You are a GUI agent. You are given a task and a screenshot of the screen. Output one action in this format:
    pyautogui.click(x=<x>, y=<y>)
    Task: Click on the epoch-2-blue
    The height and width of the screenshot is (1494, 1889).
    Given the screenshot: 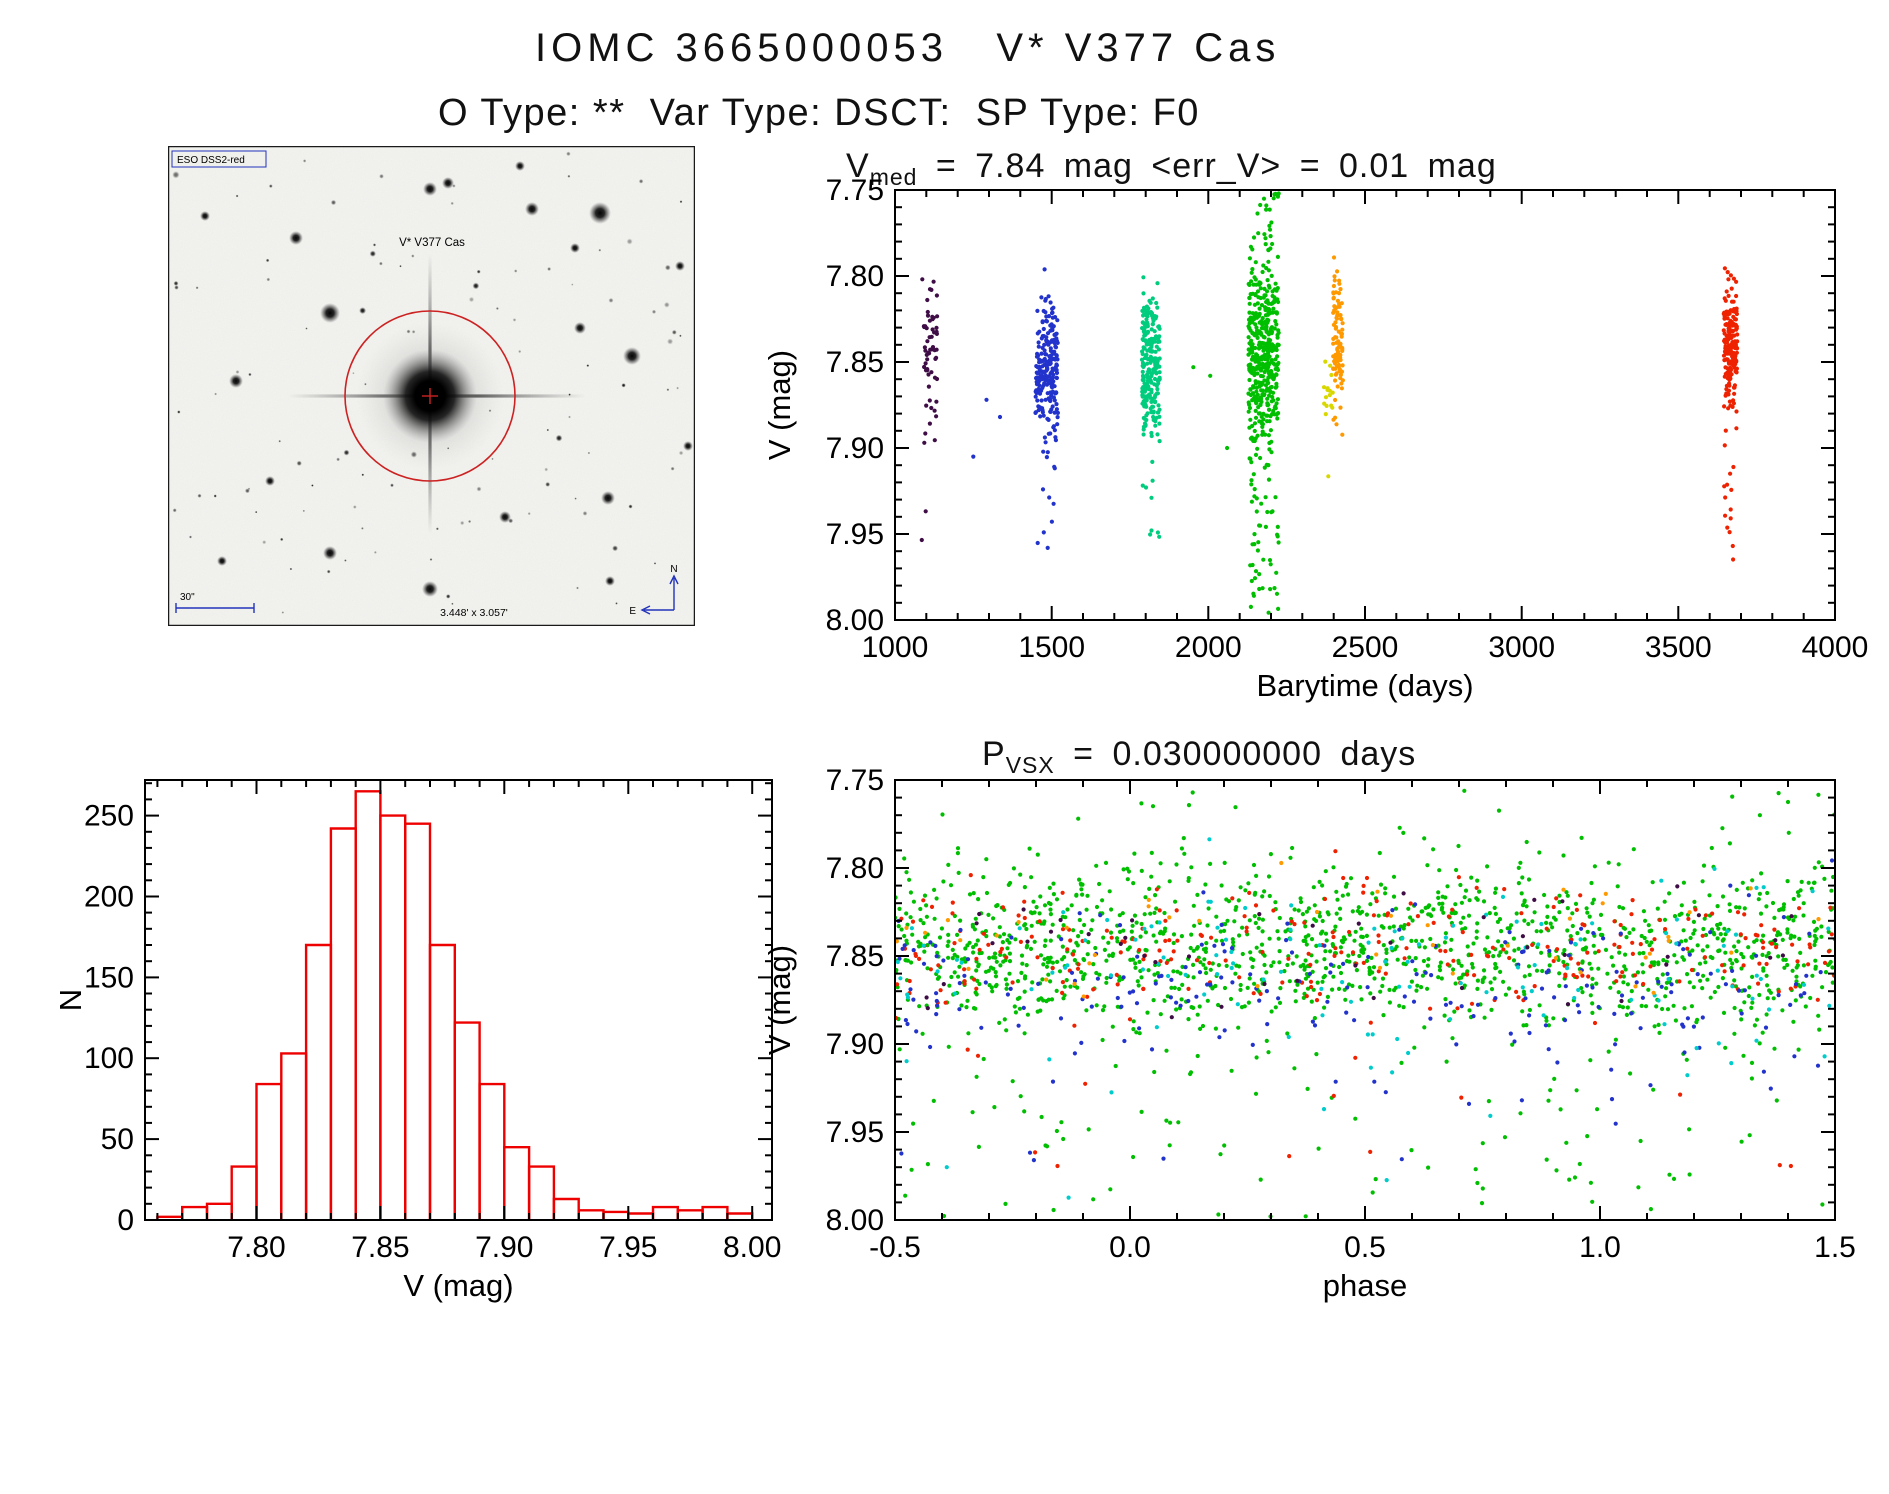 What is the action you would take?
    pyautogui.click(x=1015, y=408)
    